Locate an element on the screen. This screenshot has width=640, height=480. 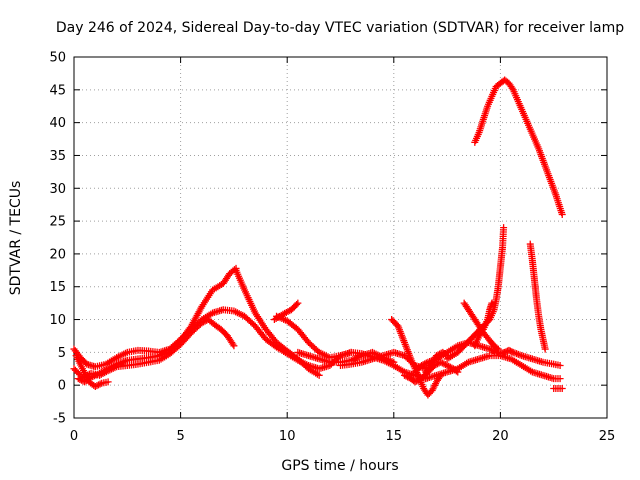
y-tick-label: 15 is located at coordinates (57, 287).